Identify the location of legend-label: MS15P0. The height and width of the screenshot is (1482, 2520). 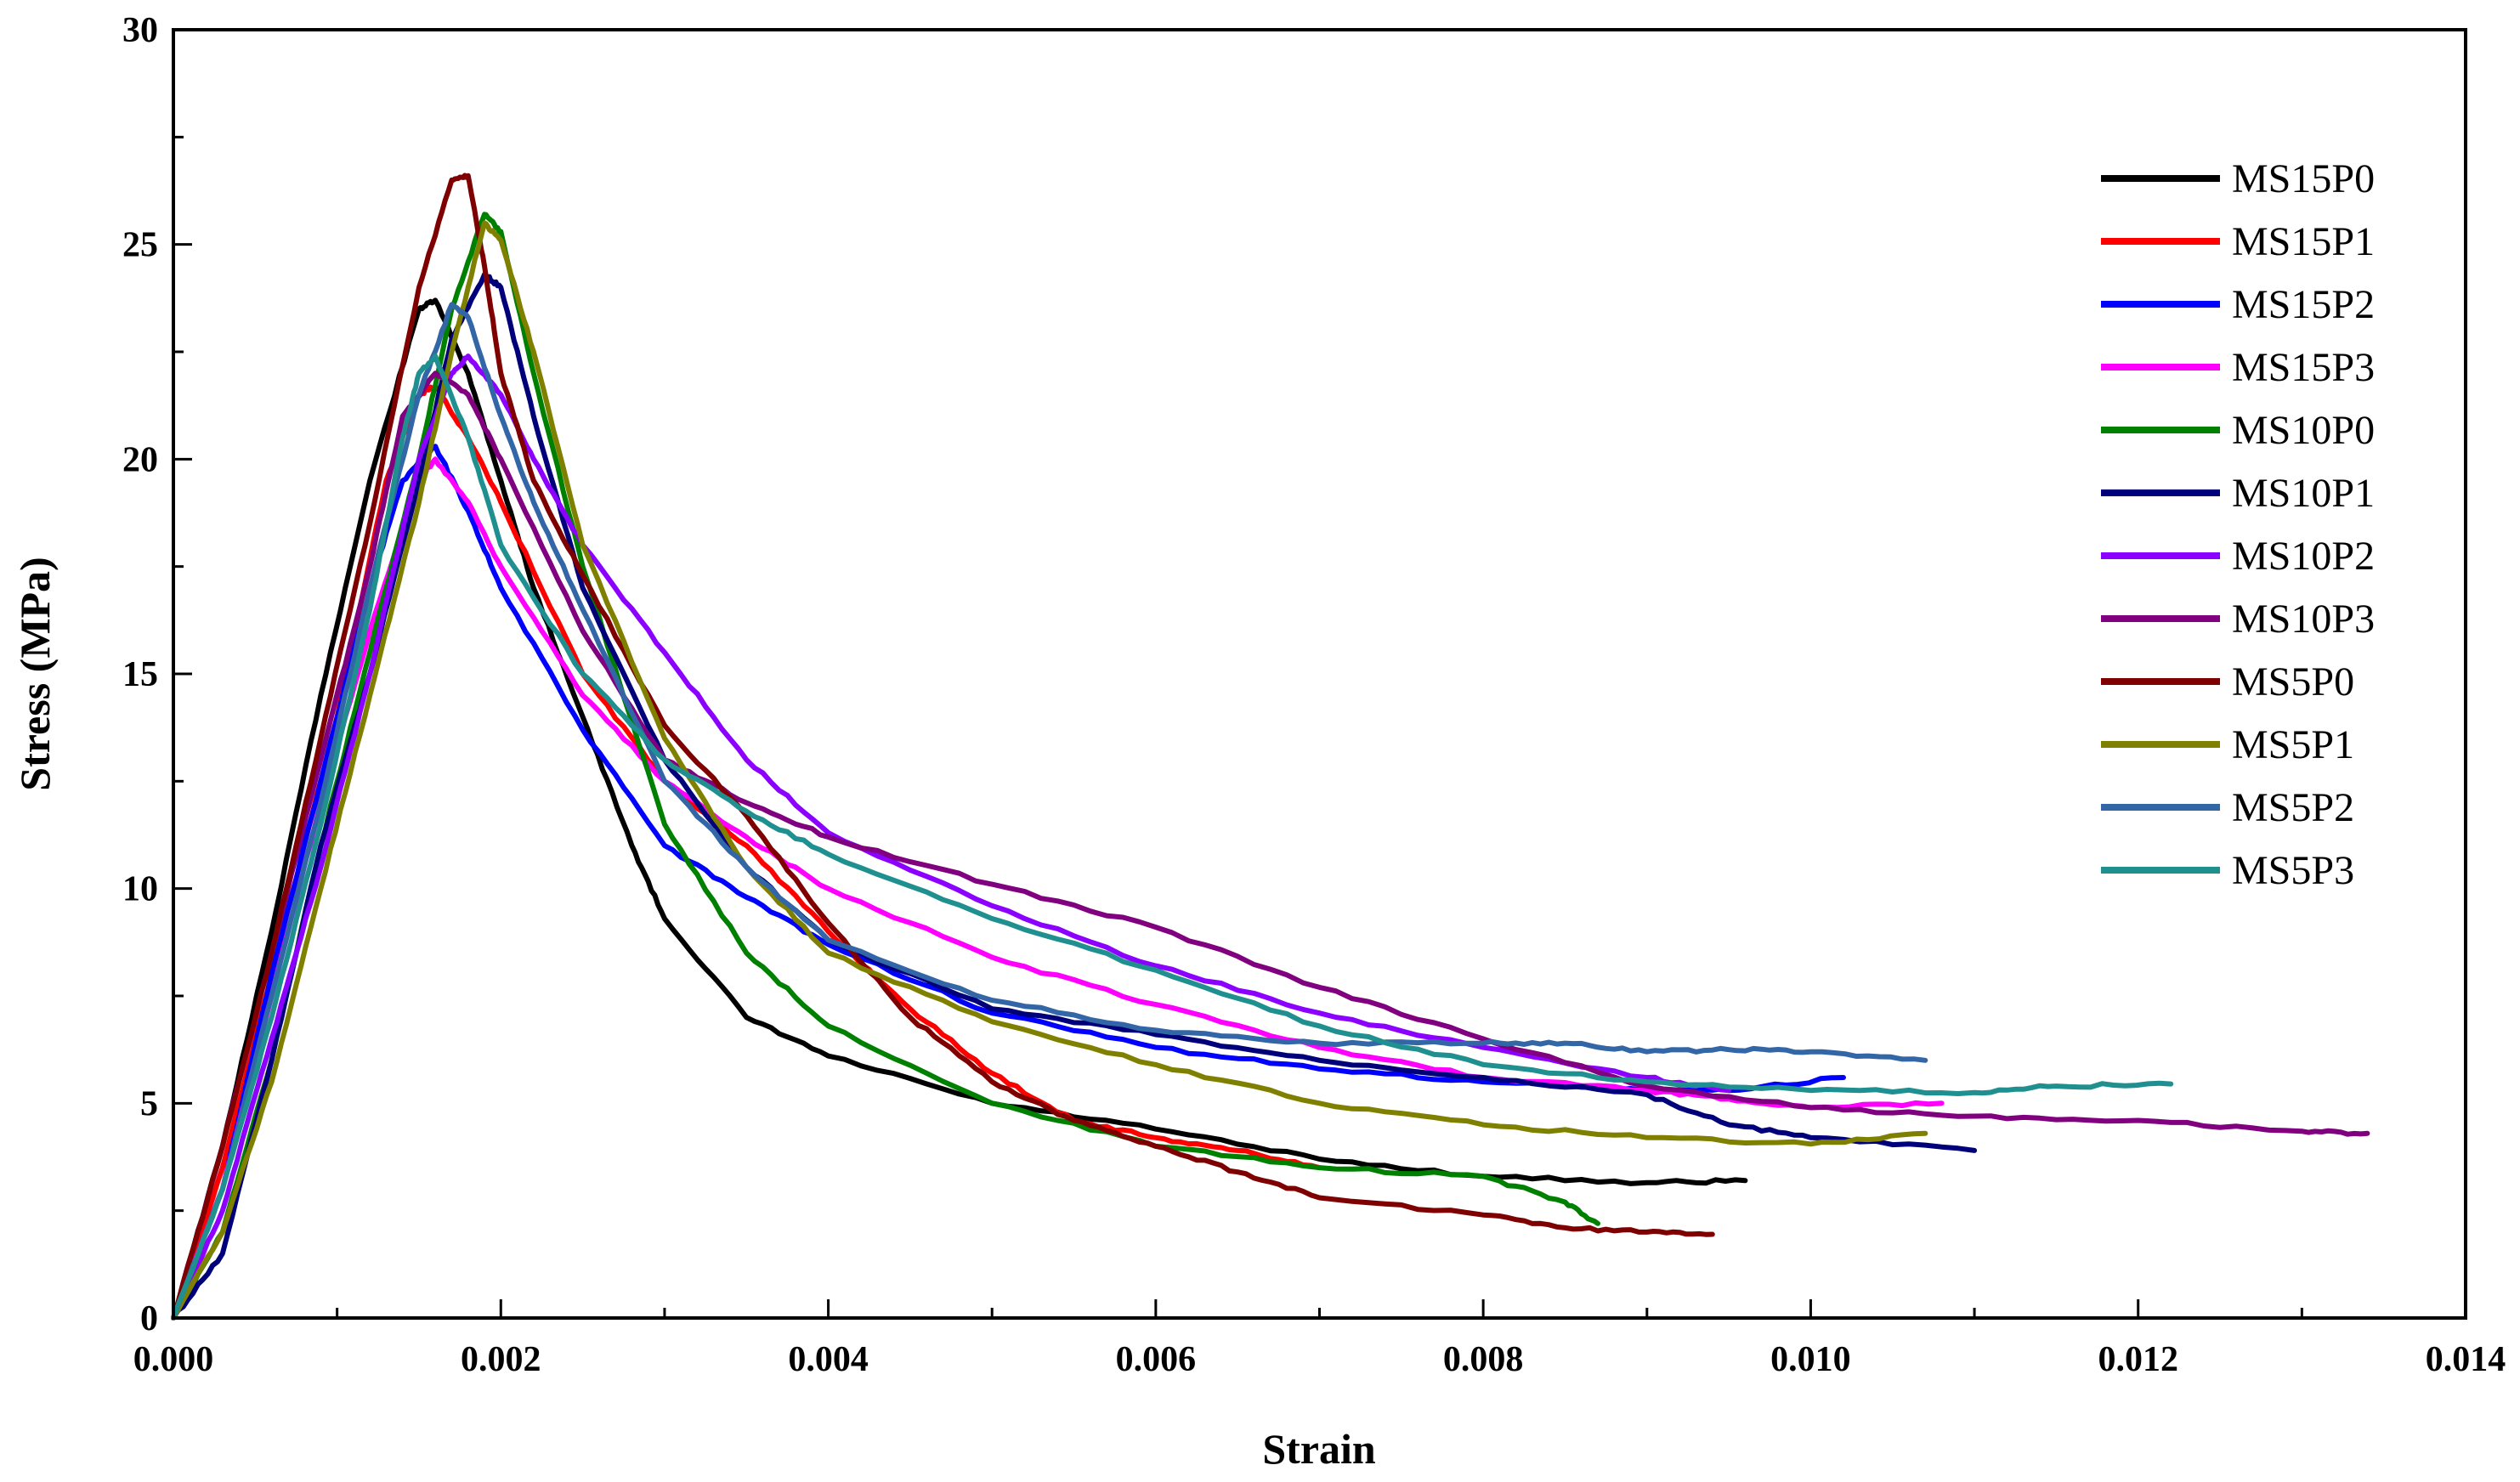
(2303, 178).